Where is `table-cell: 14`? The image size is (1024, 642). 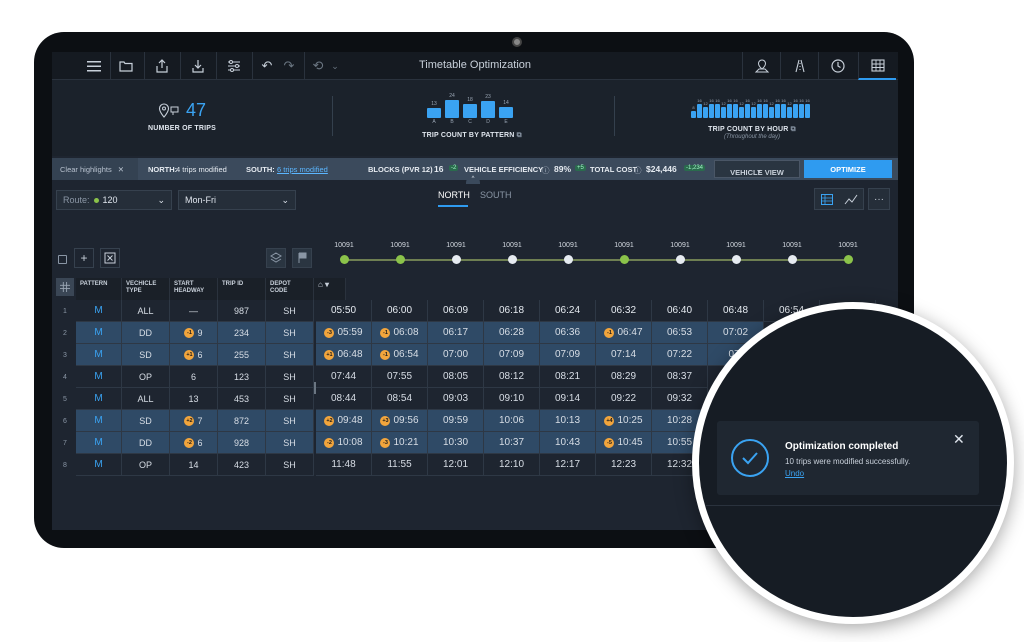
table-cell: 14 is located at coordinates (194, 465).